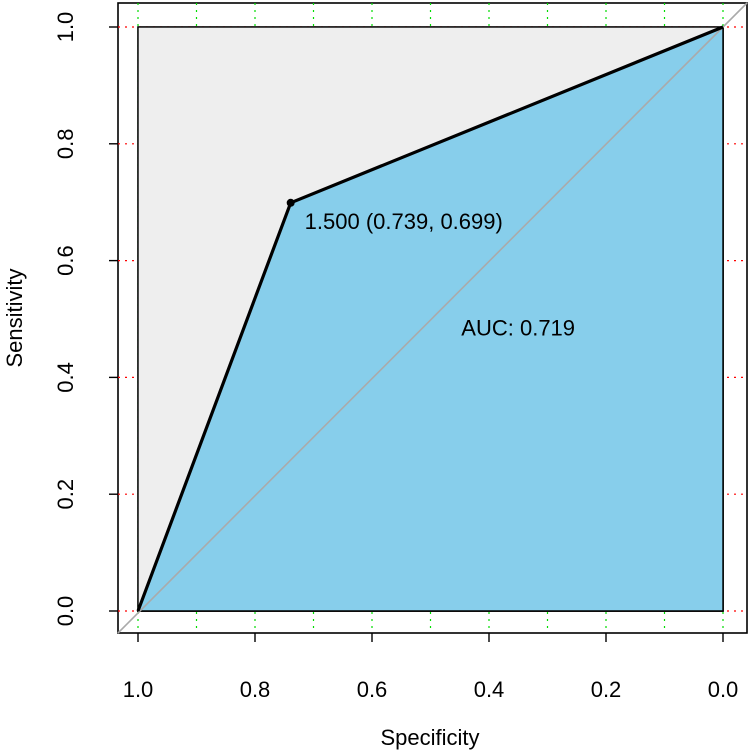  What do you see at coordinates (138, 689) in the screenshot?
I see `x-tick-label: 1.0` at bounding box center [138, 689].